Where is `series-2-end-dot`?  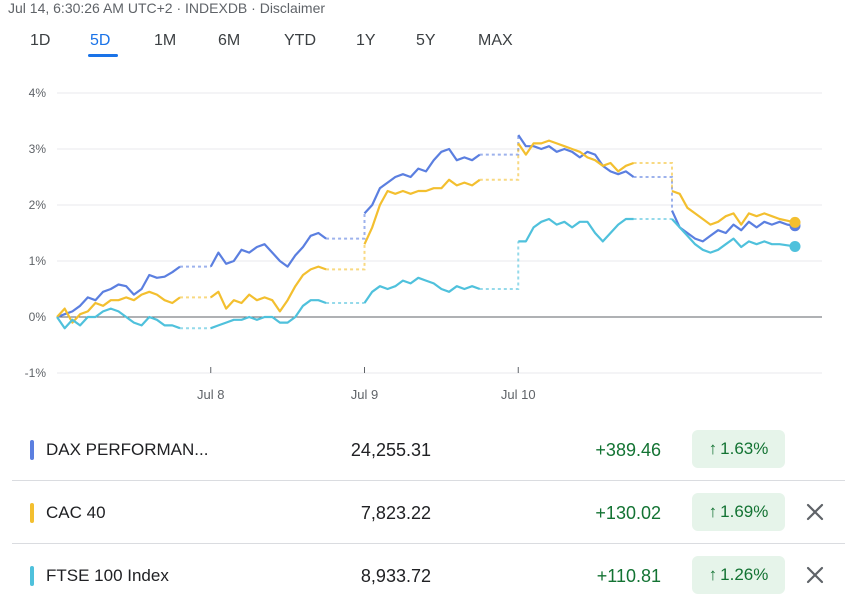 series-2-end-dot is located at coordinates (795, 246).